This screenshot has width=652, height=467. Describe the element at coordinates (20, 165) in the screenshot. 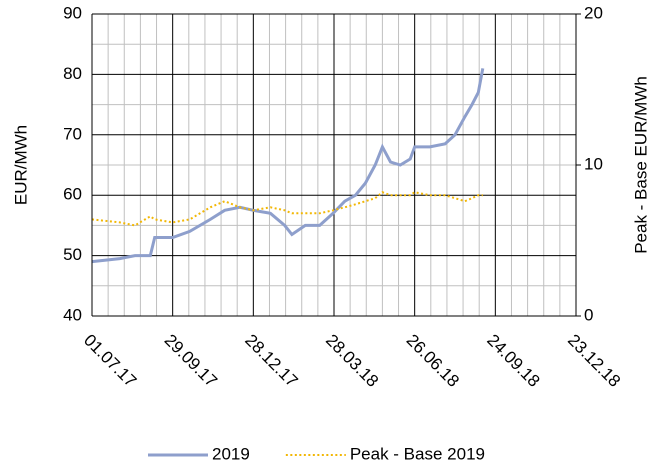

I see `y-axis-label: EUR/MWh` at that location.